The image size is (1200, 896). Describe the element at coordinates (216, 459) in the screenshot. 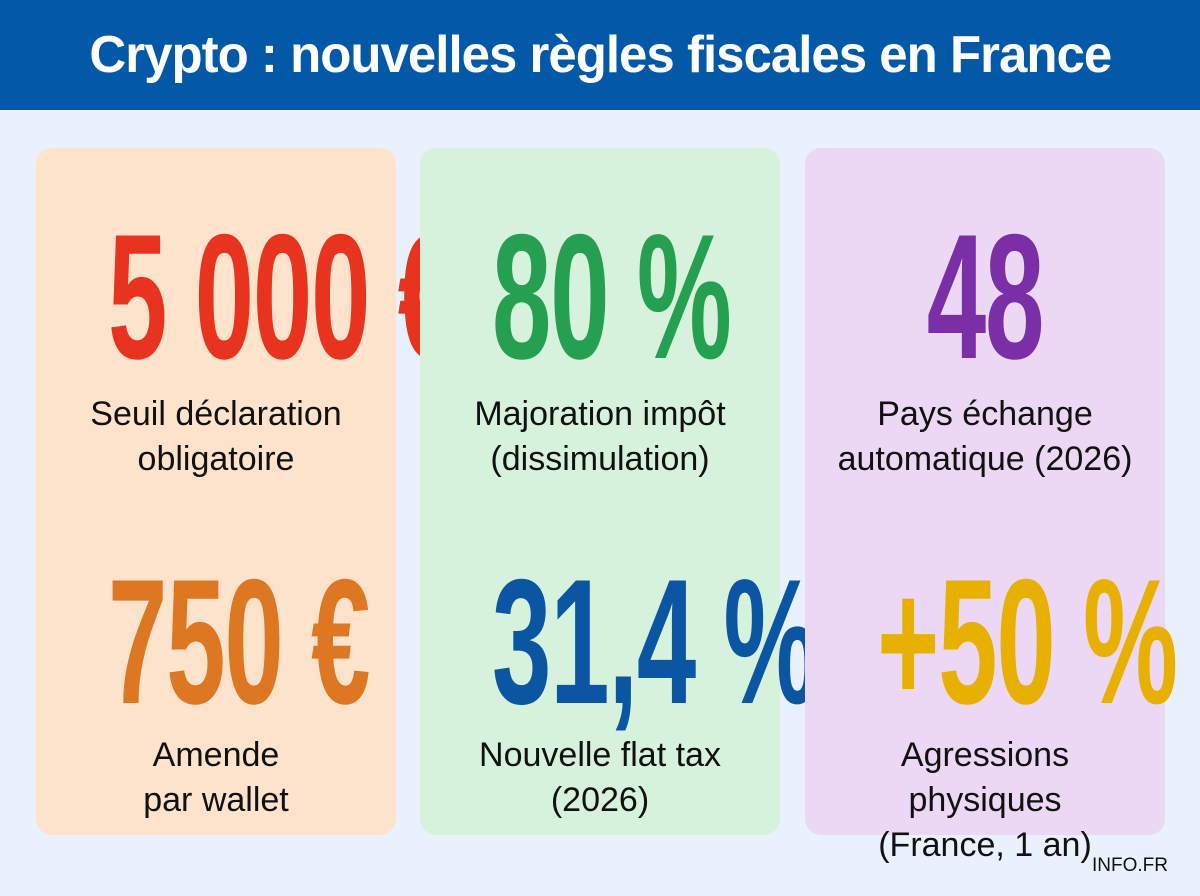

I see `stat-label-line: obligatoire` at that location.